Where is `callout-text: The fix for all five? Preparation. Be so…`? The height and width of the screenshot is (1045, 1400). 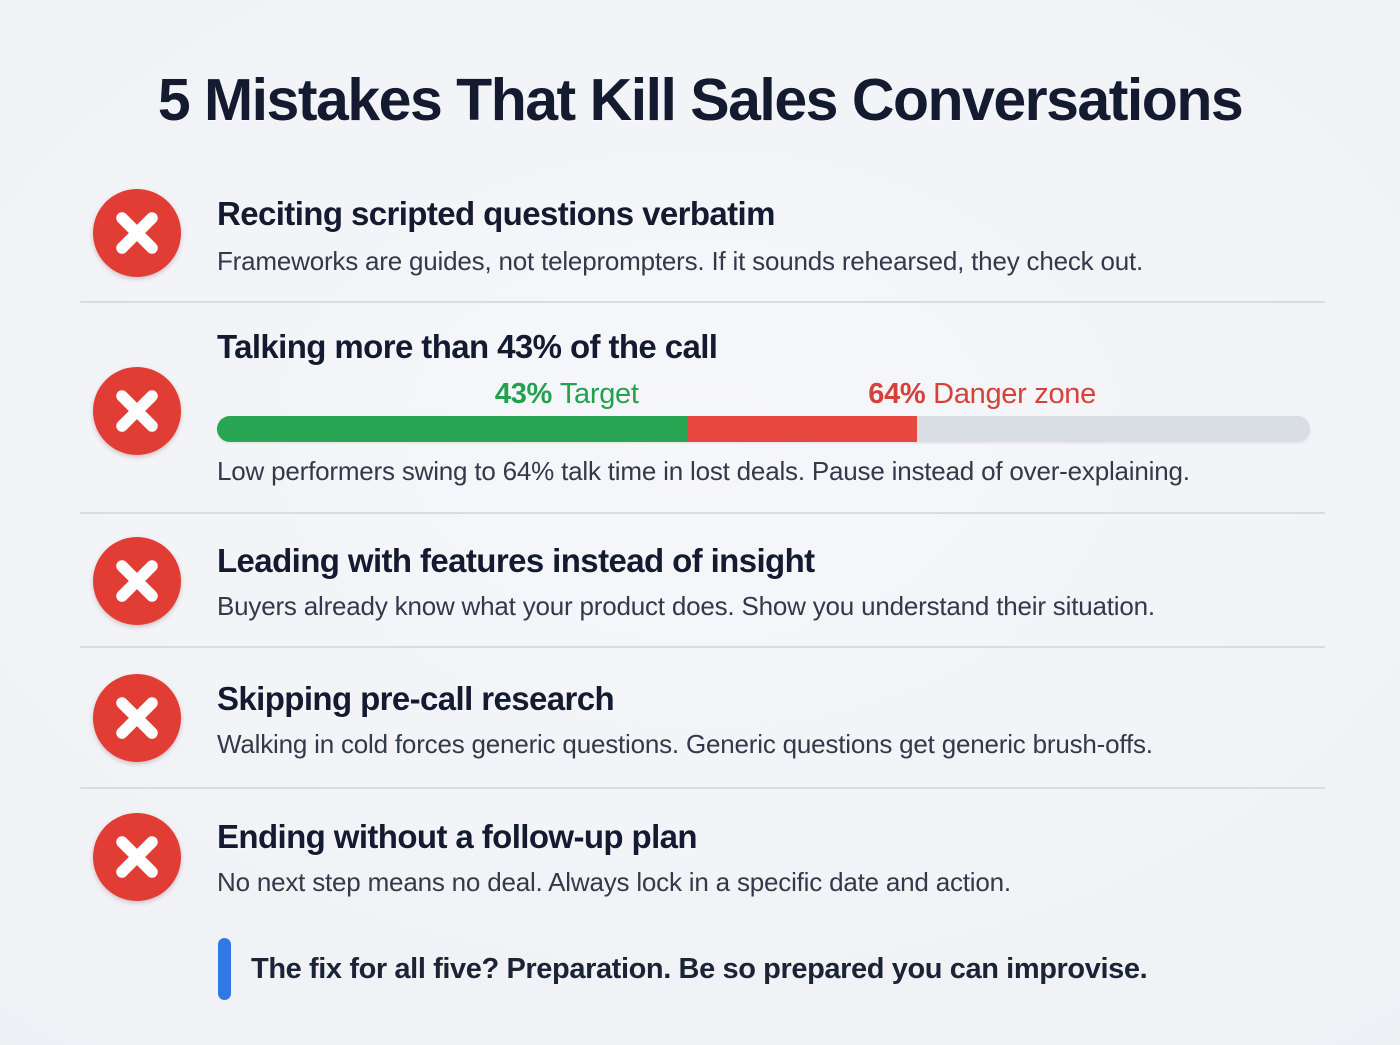
callout-text: The fix for all five? Preparation. Be so… is located at coordinates (699, 968).